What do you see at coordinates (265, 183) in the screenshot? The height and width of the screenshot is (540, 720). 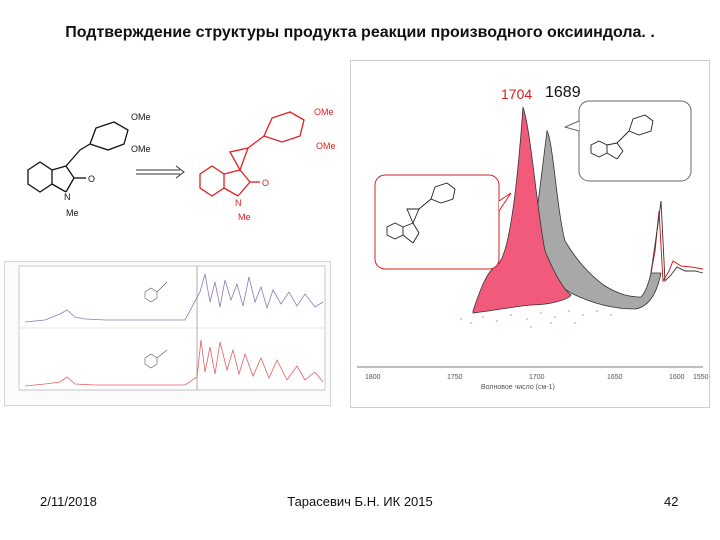 I see `product-carbonyl-o: O` at bounding box center [265, 183].